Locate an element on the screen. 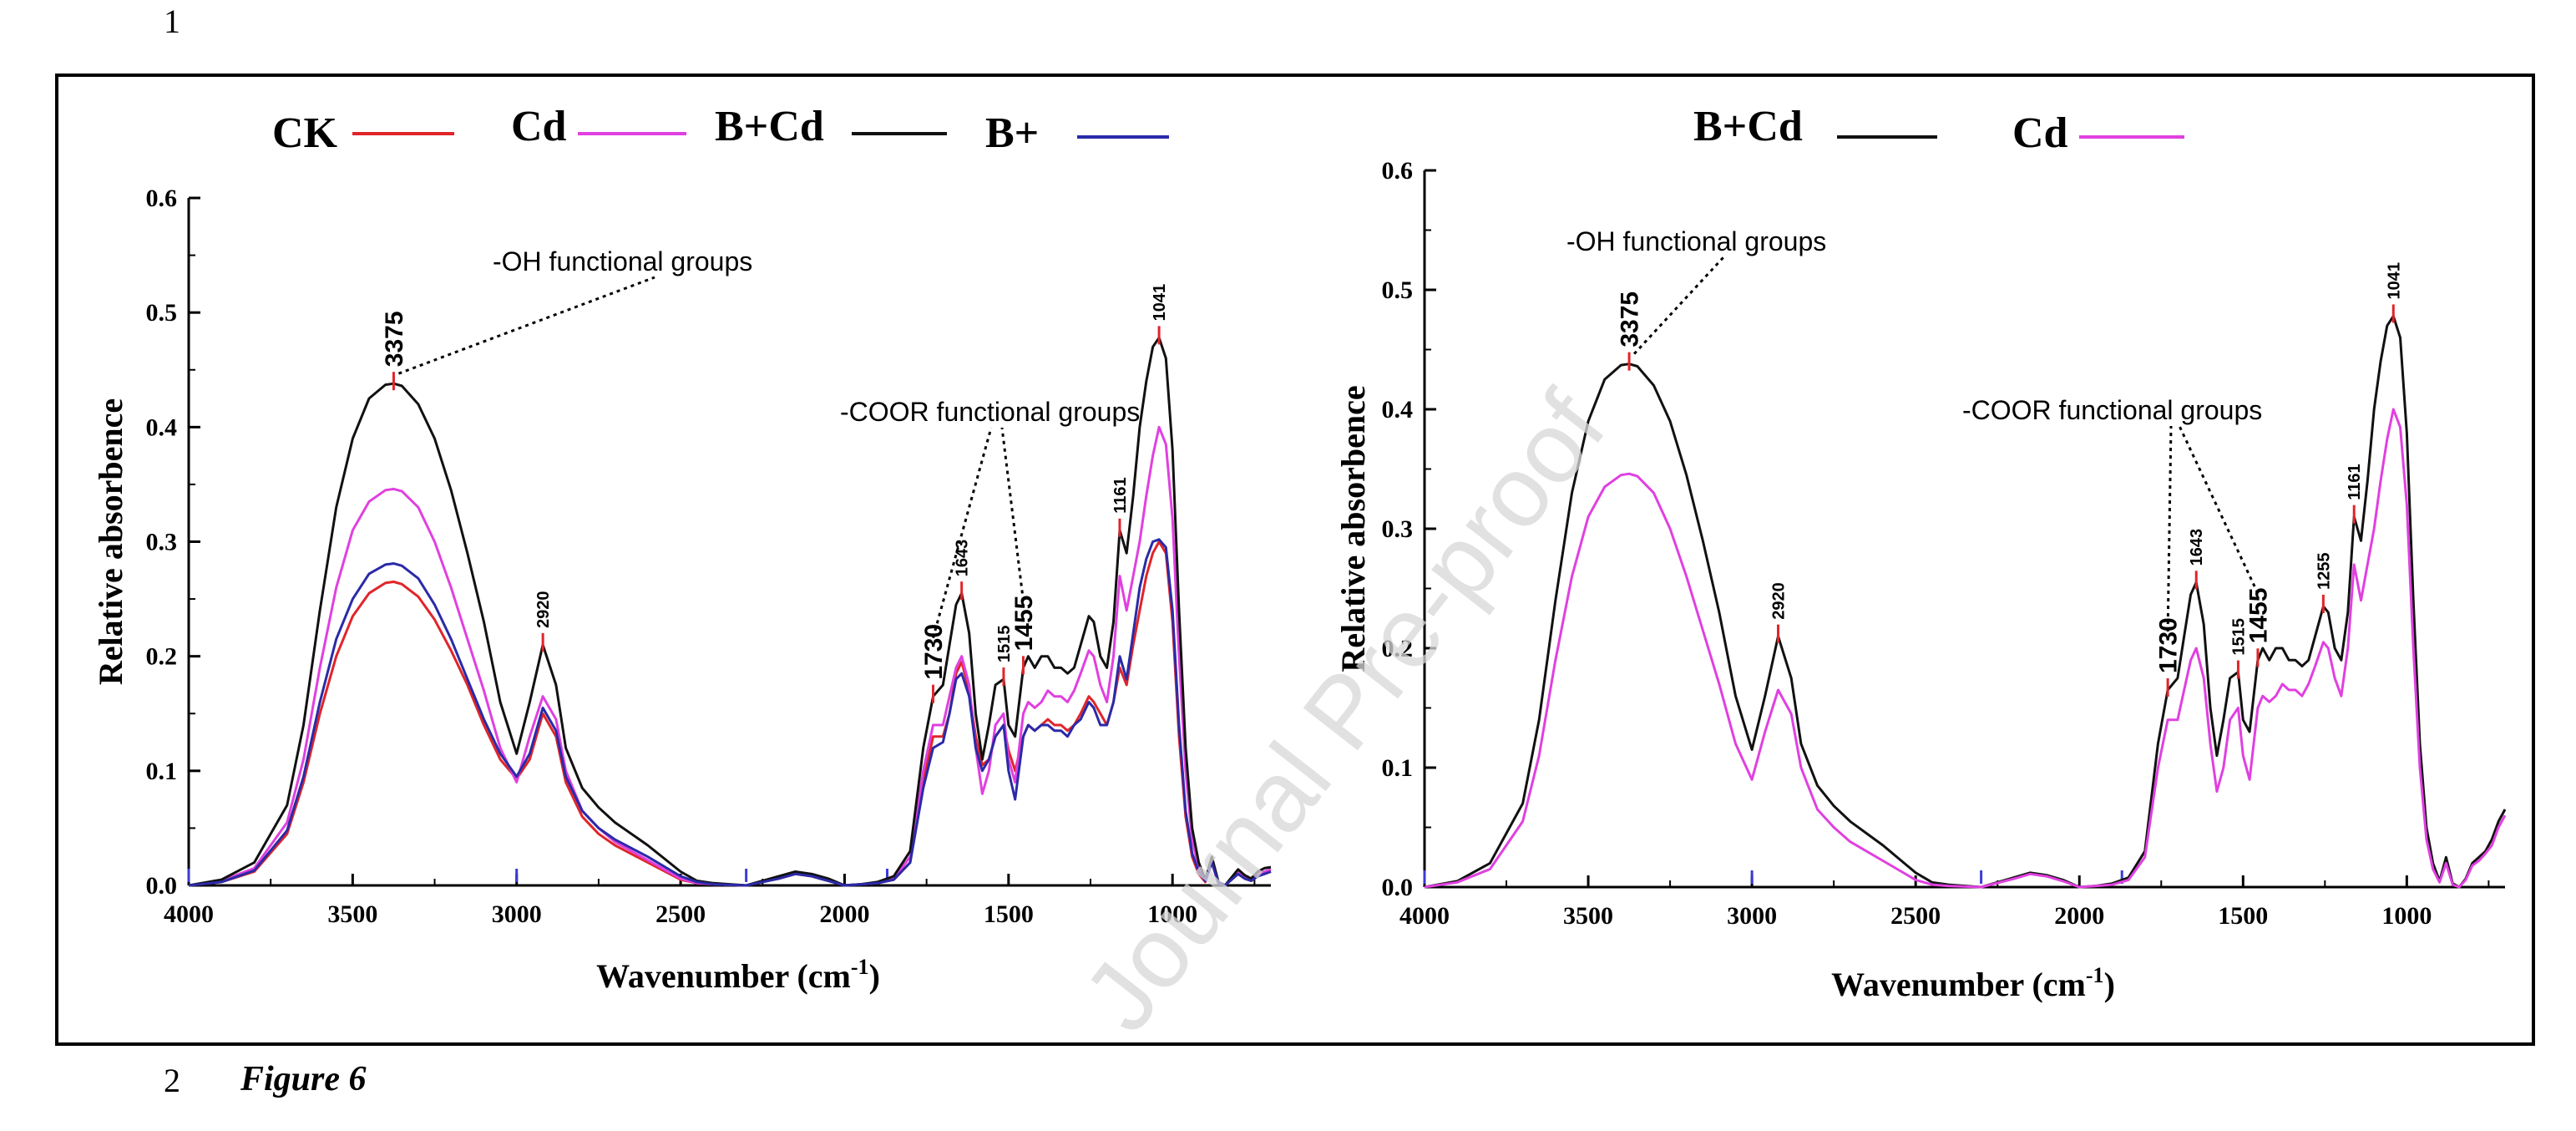 The height and width of the screenshot is (1131, 2576). figure-caption: Figure 6 is located at coordinates (303, 1079).